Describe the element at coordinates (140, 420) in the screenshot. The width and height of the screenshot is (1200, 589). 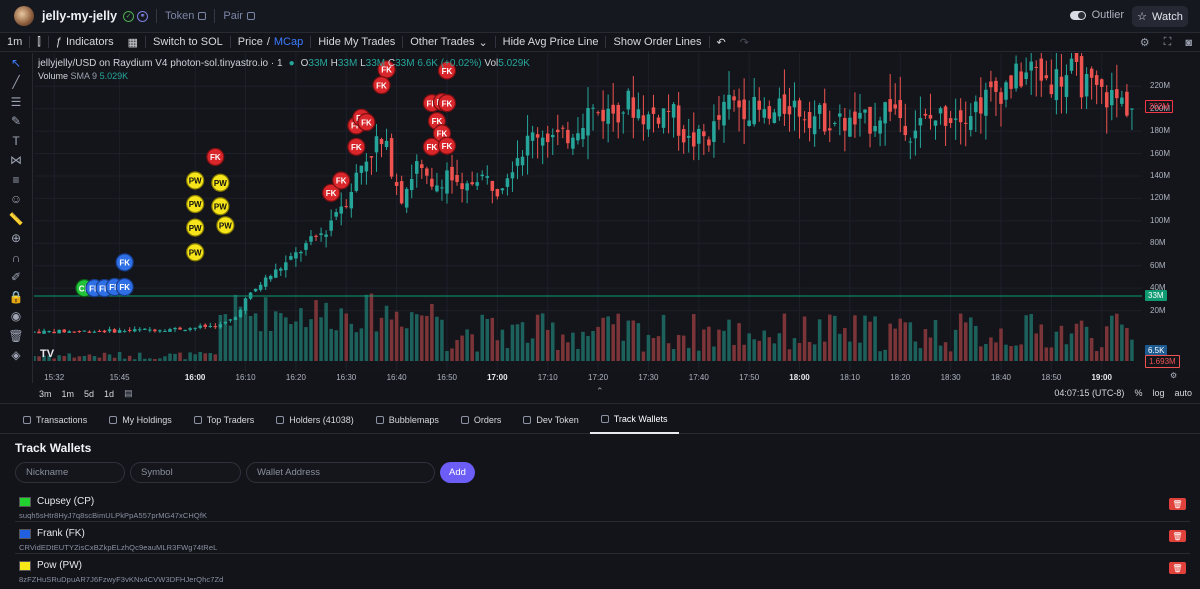
I see `tab-my-holdings: My Holdings` at that location.